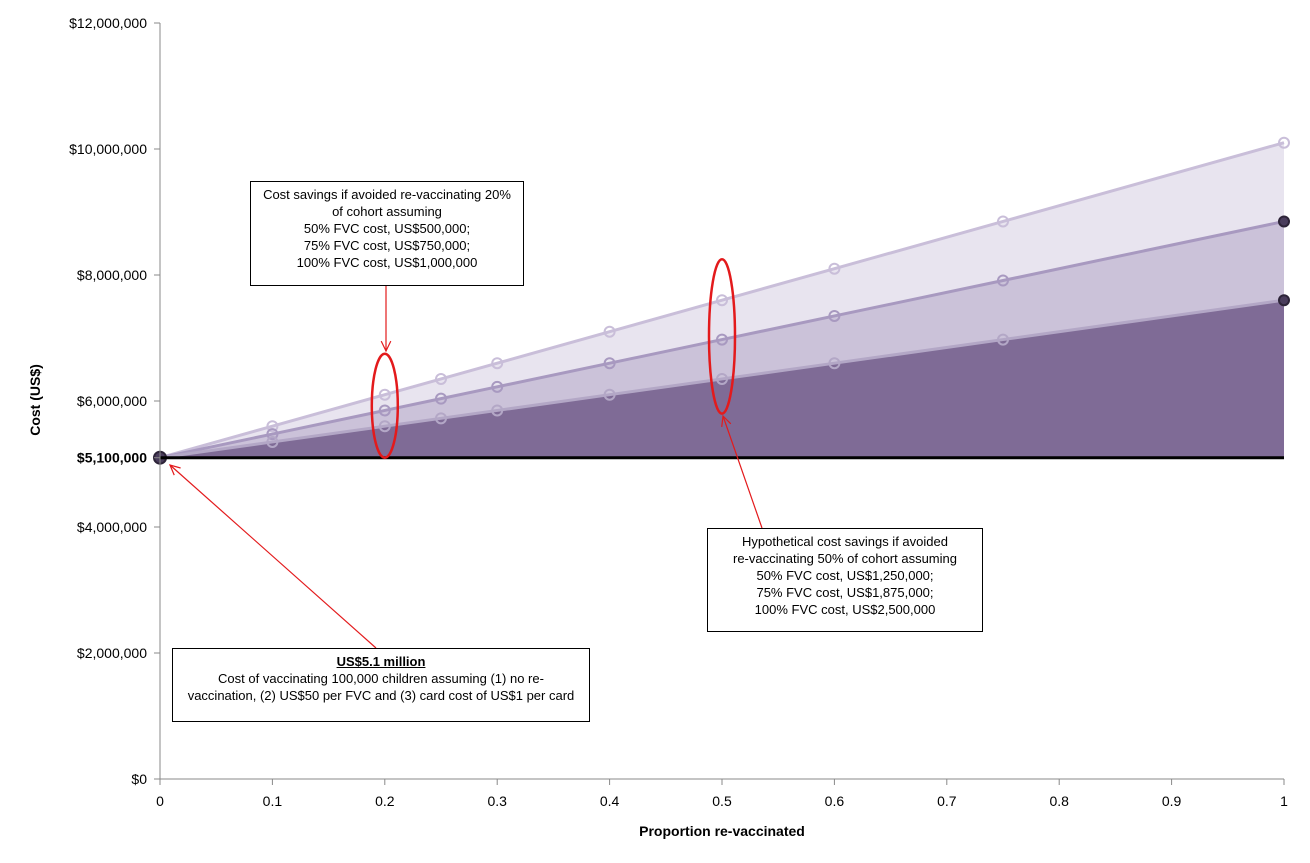 Image resolution: width=1310 pixels, height=863 pixels. I want to click on x-tick-label: 1, so click(1284, 801).